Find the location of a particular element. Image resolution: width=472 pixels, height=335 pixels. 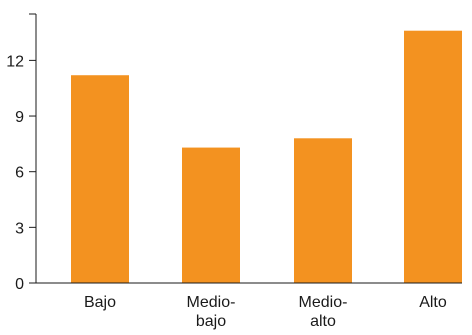

x-category-label: Alto is located at coordinates (433, 302).